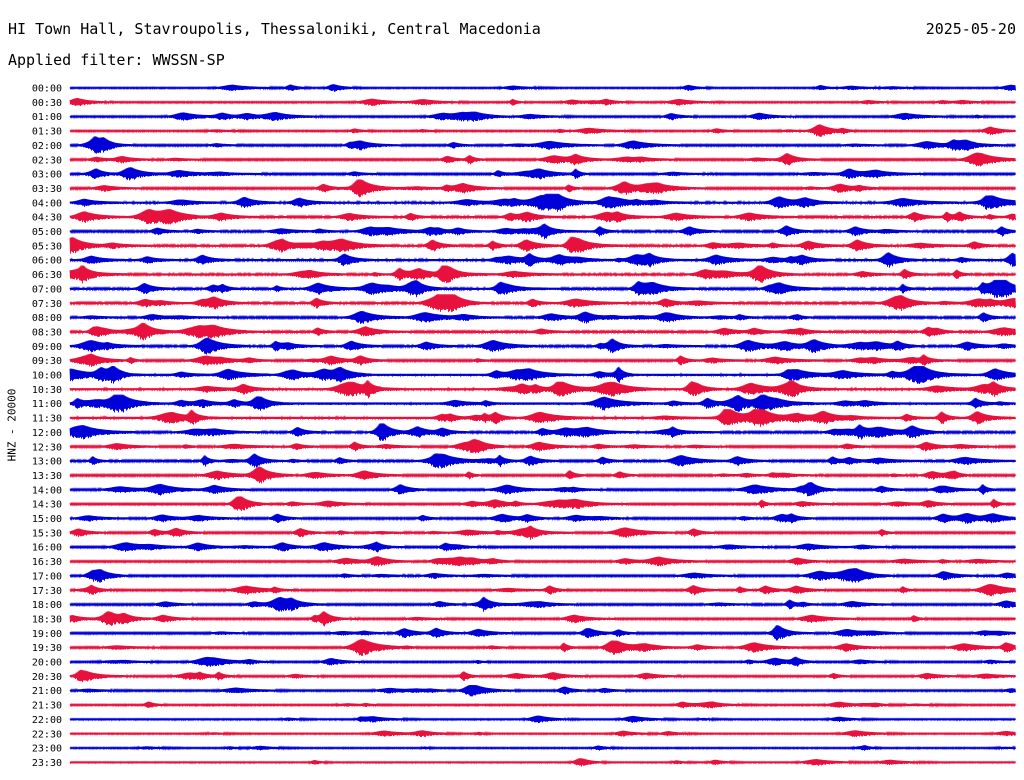 The height and width of the screenshot is (780, 1024). I want to click on hour-tick-label: 20:30, so click(47, 677).